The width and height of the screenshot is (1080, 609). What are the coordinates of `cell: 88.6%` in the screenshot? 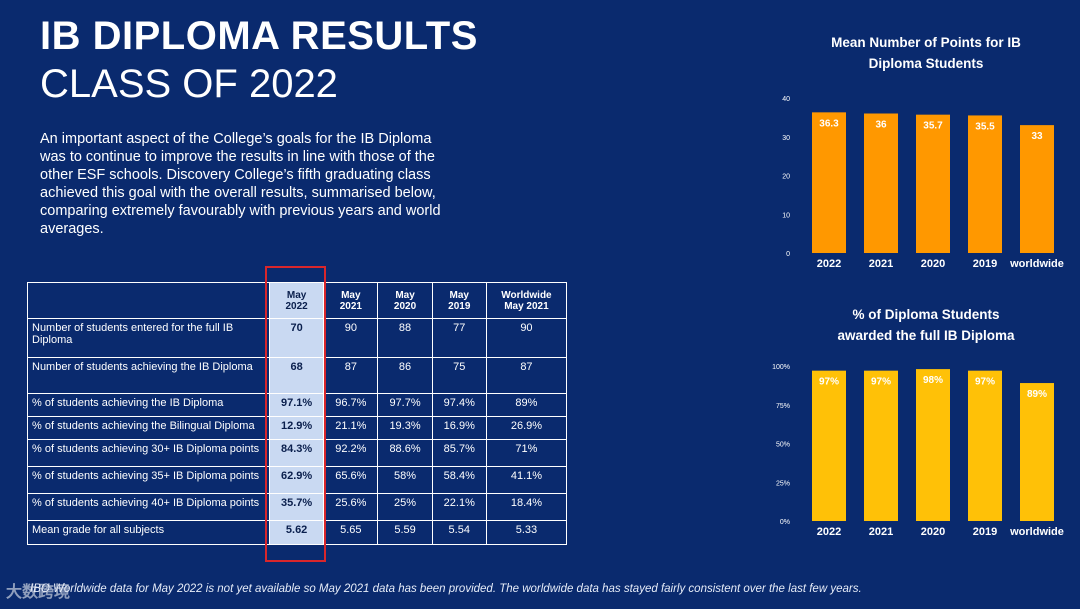 It's located at (405, 453).